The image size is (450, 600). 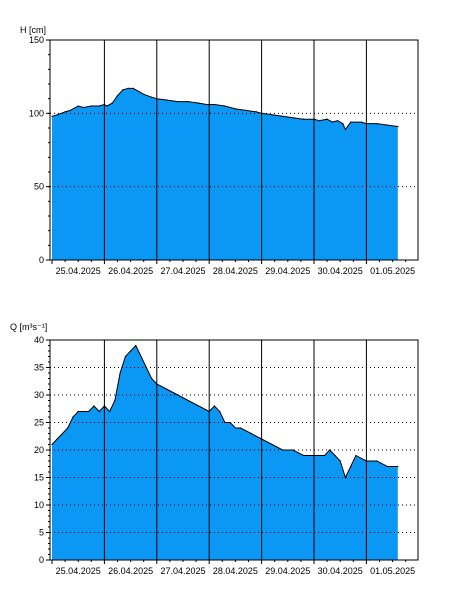 What do you see at coordinates (235, 571) in the screenshot?
I see `discharge-x-tick-label: 28.04.2025` at bounding box center [235, 571].